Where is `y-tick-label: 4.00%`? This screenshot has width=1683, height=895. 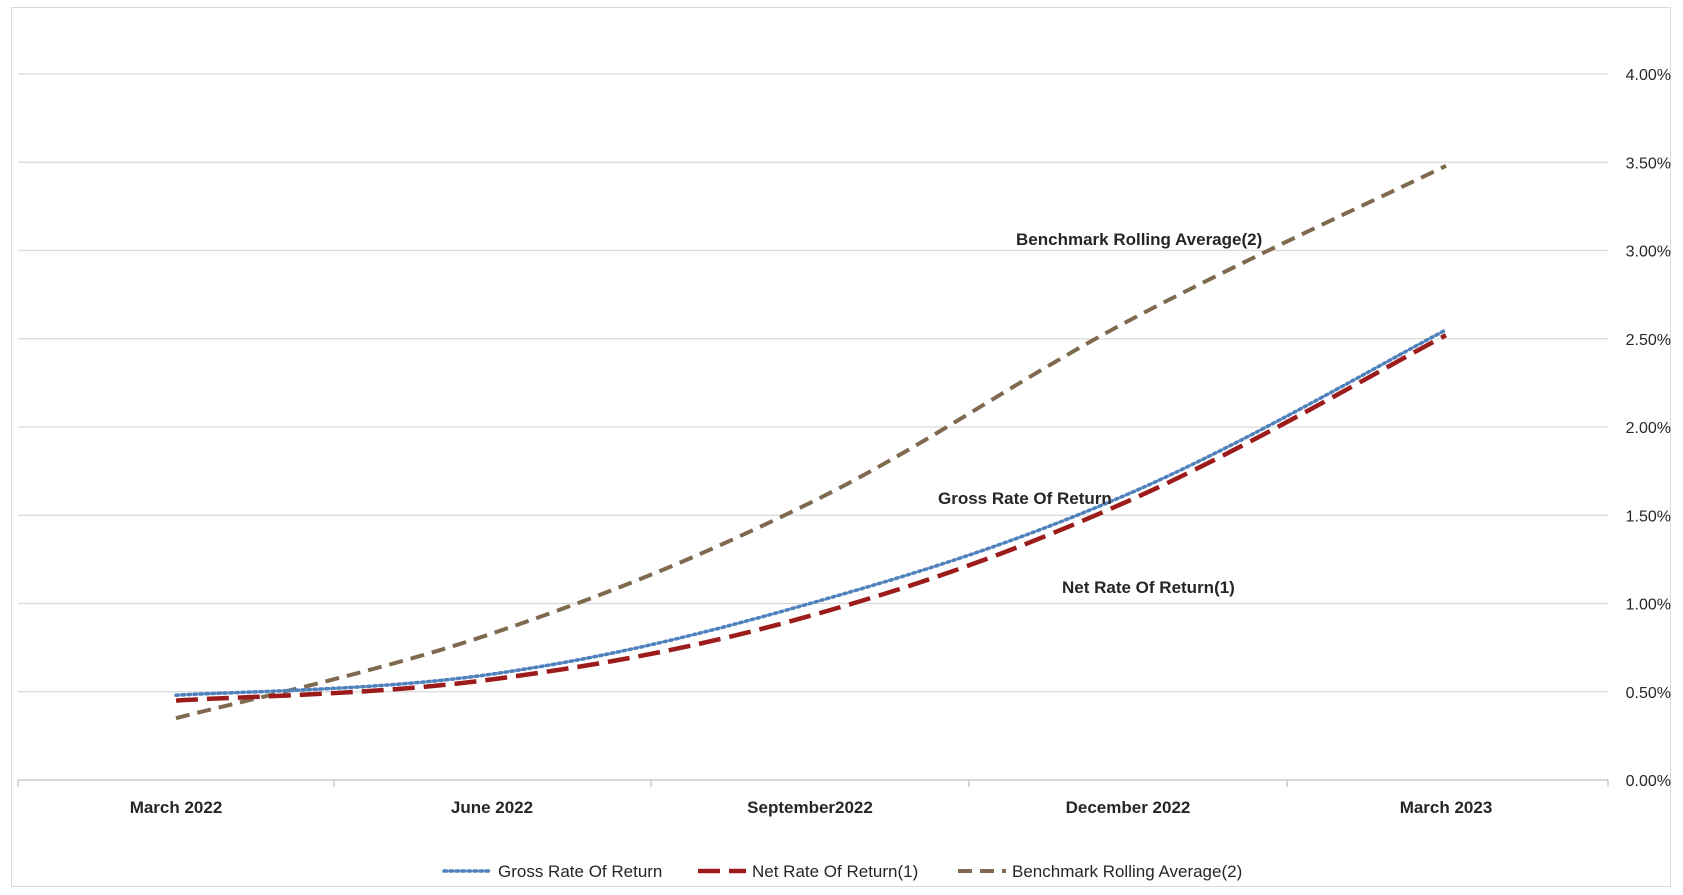
y-tick-label: 4.00% is located at coordinates (1648, 75).